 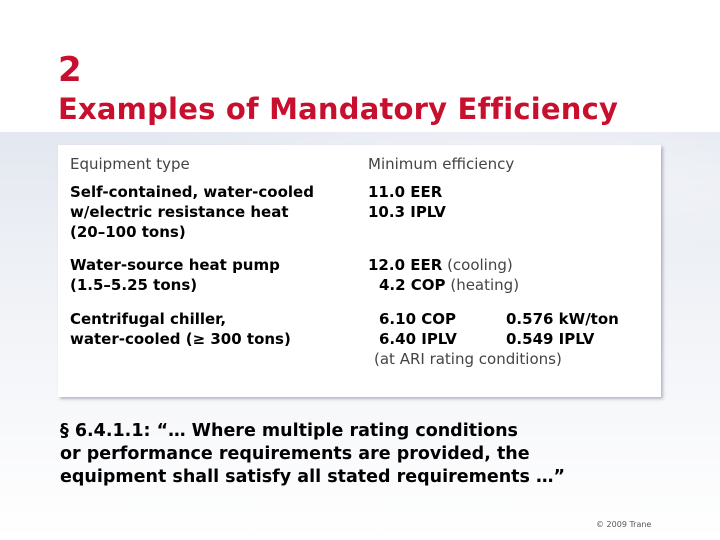 What do you see at coordinates (179, 212) in the screenshot?
I see `equipment-line: w/electric resistance heat` at bounding box center [179, 212].